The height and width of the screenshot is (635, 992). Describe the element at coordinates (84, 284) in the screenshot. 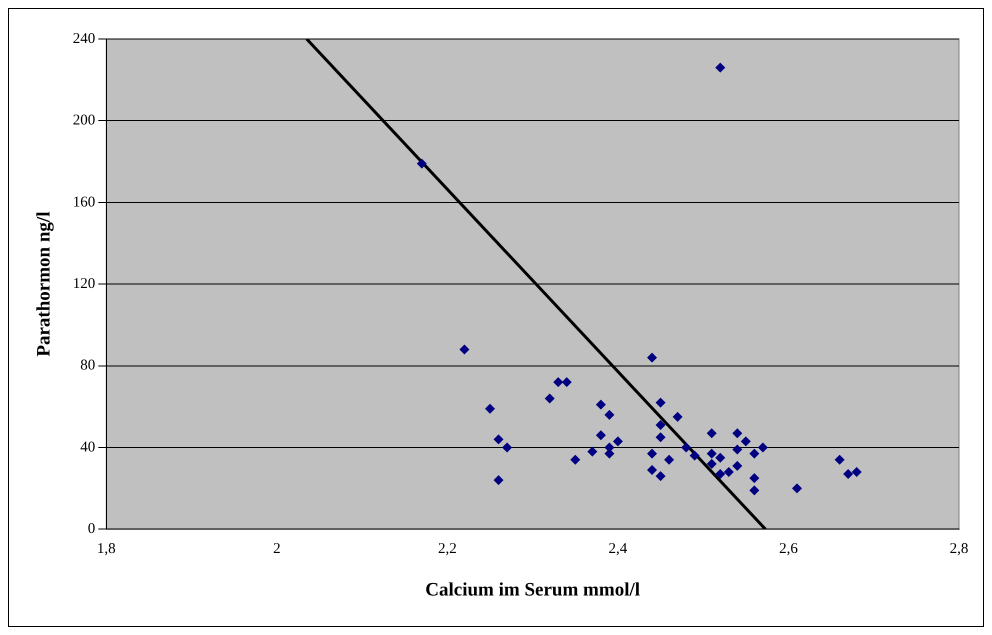

I see `y-tick-label: 120` at that location.